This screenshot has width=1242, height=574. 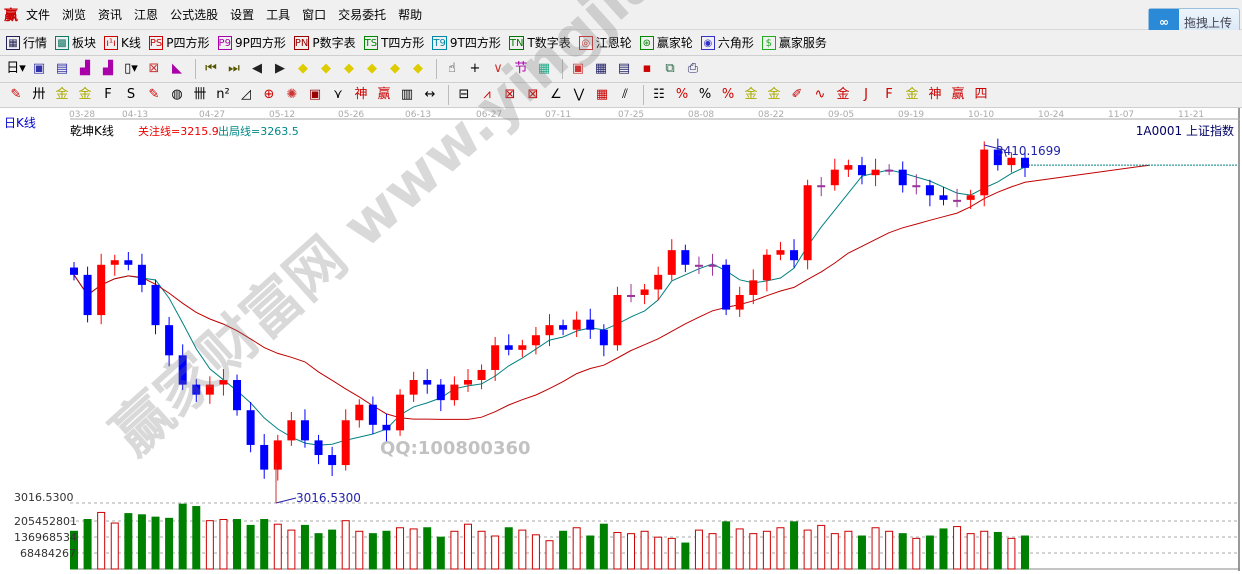 I want to click on menu-item: 文件, so click(x=38, y=15).